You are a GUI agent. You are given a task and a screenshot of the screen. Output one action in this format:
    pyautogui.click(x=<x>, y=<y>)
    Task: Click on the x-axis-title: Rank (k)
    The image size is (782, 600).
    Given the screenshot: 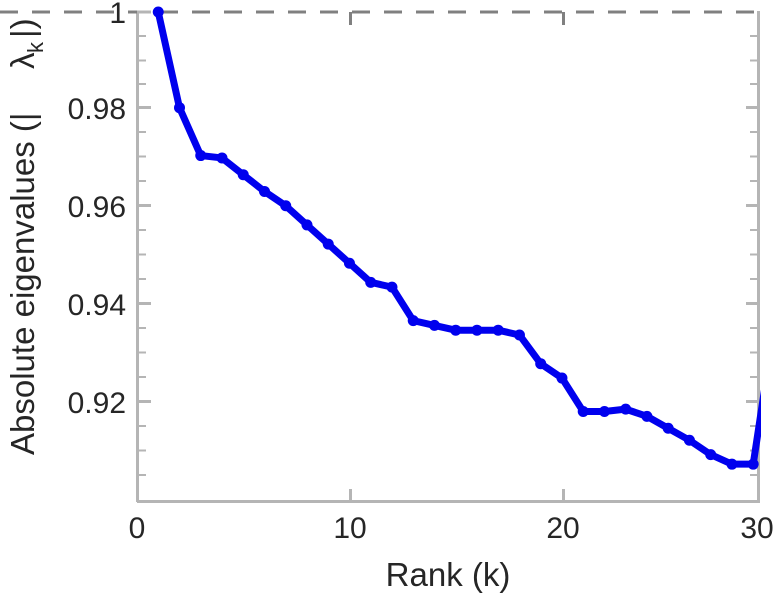 What is the action you would take?
    pyautogui.click(x=448, y=574)
    